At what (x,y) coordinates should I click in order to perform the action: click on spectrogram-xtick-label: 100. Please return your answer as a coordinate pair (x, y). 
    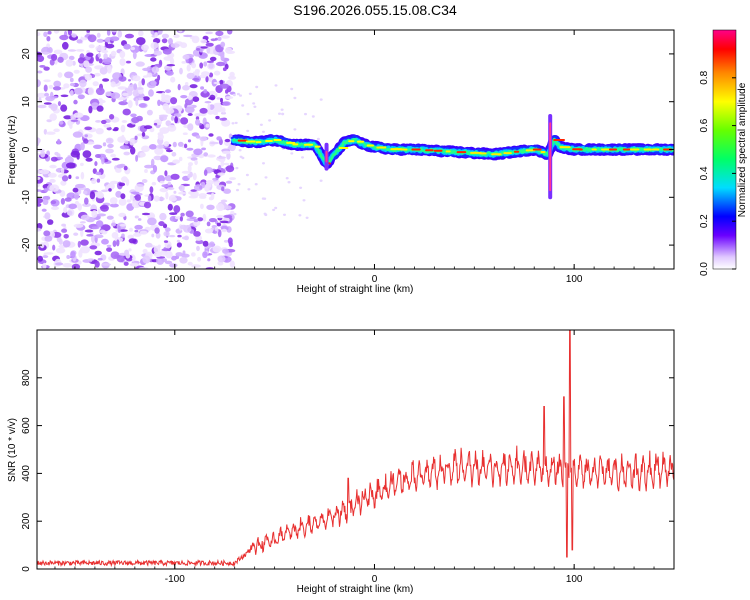
    Looking at the image, I should click on (574, 279).